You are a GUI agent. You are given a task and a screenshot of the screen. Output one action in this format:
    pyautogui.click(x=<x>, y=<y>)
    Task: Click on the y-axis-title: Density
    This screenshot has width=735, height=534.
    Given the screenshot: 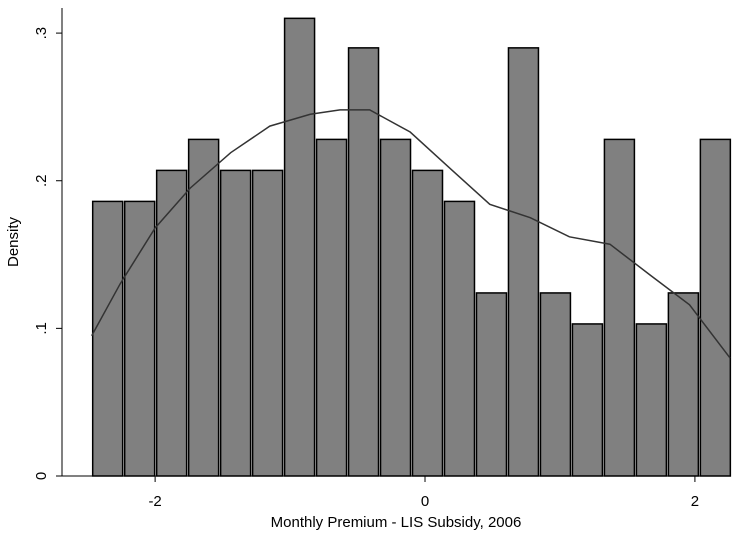 What is the action you would take?
    pyautogui.click(x=13, y=241)
    